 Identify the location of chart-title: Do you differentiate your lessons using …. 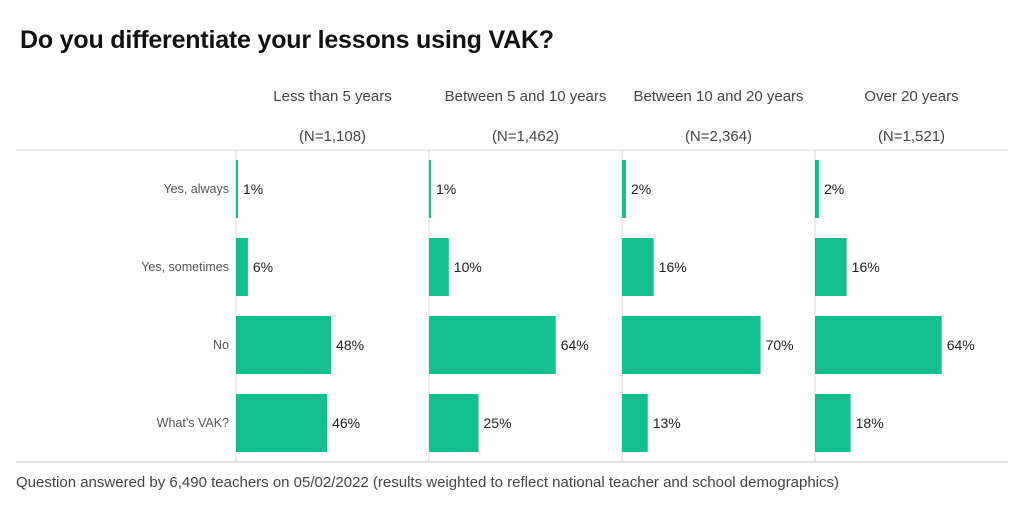
(287, 40).